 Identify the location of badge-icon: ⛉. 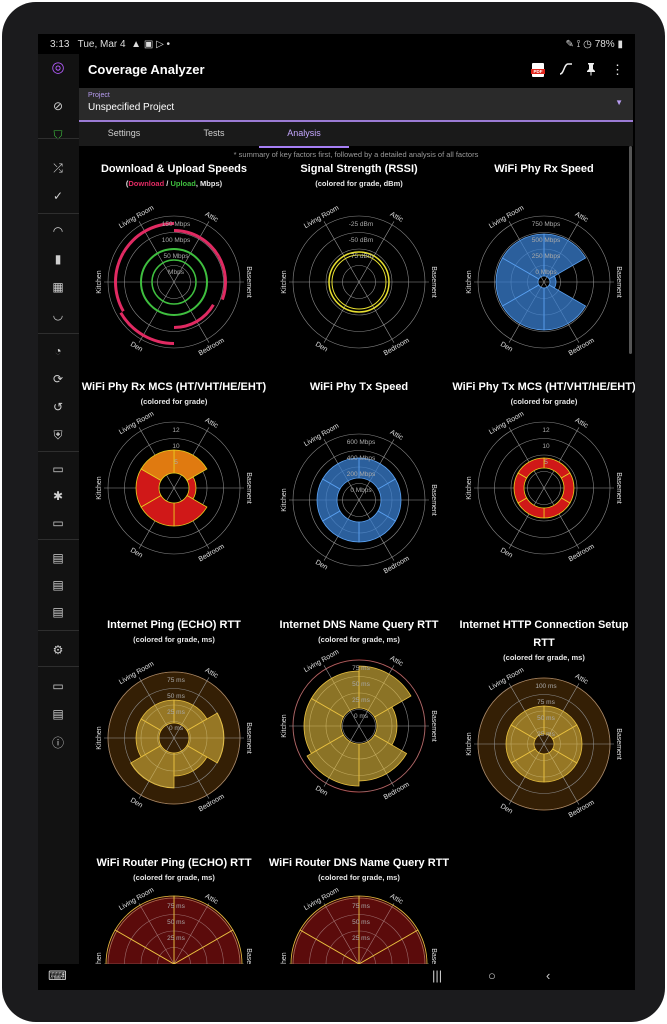
(58, 134).